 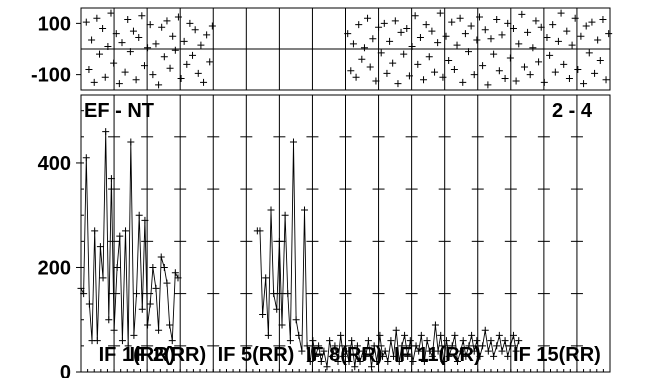 I want to click on interval-label: IF 2(RR), so click(x=167, y=355).